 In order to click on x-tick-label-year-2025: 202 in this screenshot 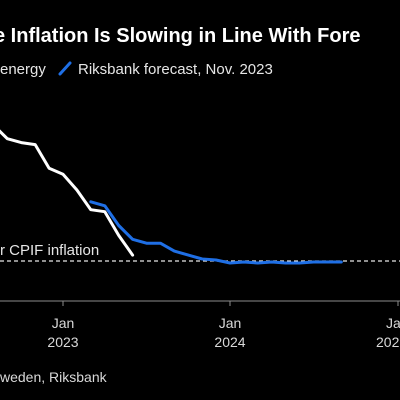, I will do `click(388, 342)`.